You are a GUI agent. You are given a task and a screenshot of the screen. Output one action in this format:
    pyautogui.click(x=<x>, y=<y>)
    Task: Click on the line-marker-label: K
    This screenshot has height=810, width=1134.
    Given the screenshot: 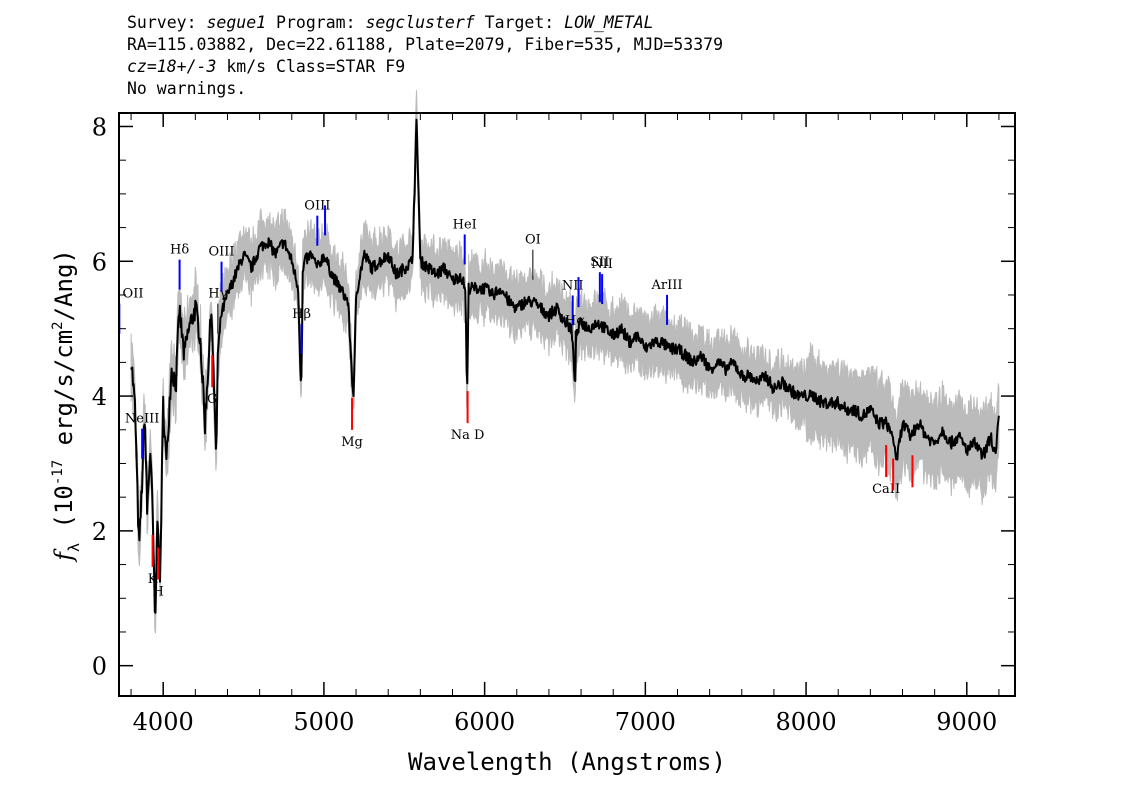 What is the action you would take?
    pyautogui.click(x=153, y=579)
    